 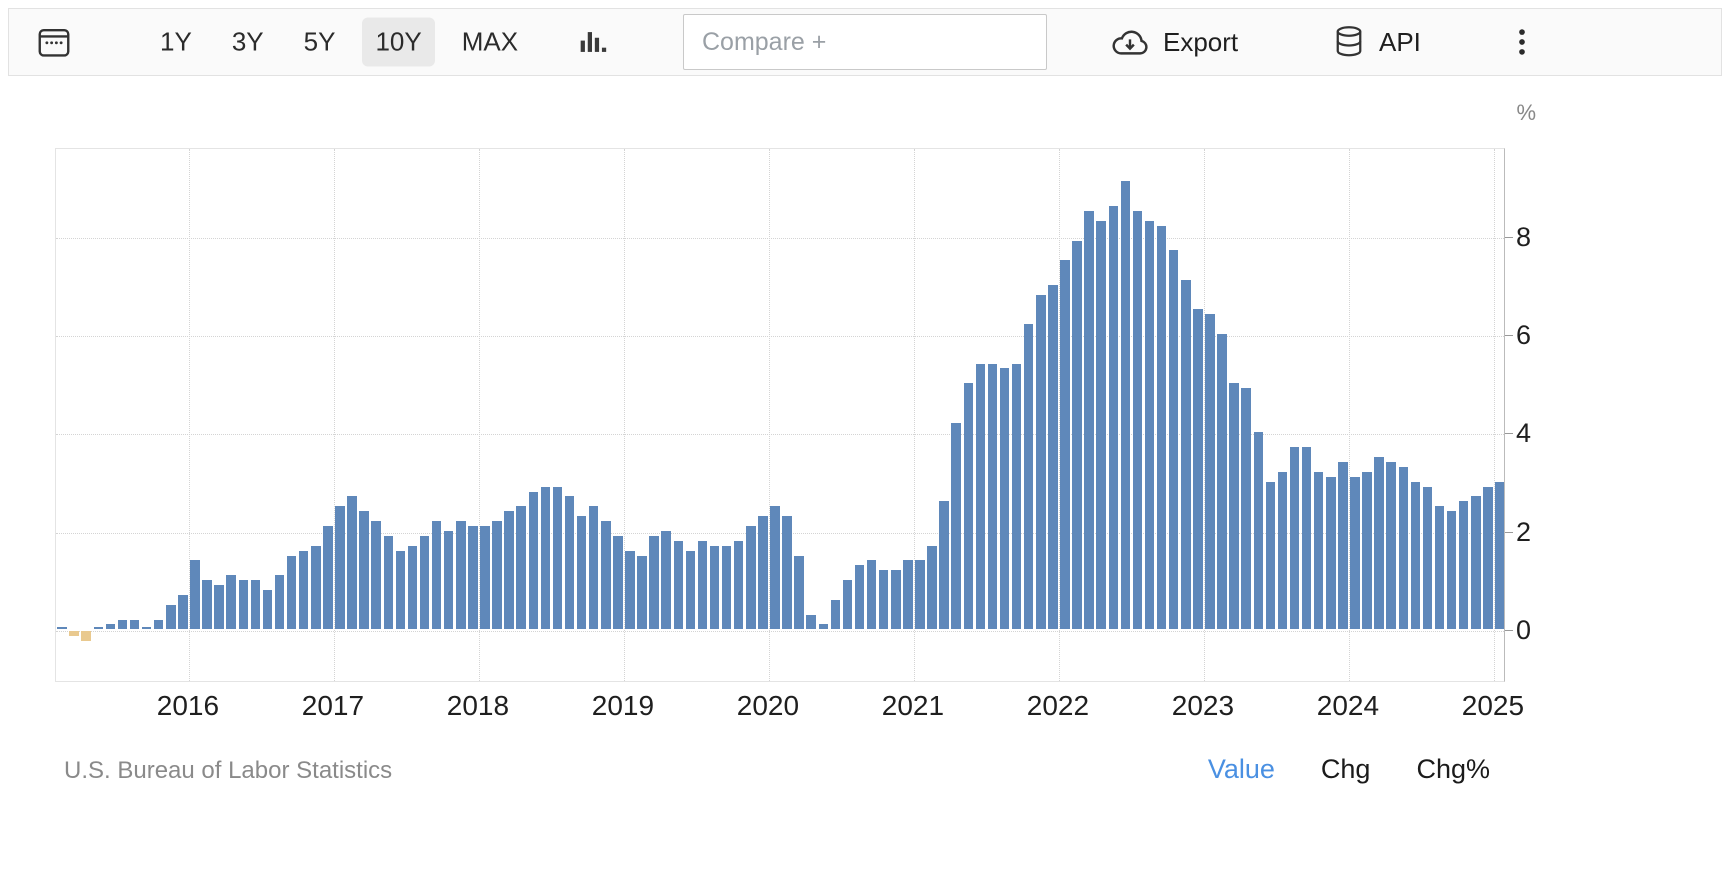 I want to click on series-mode-chg-pct: Chg%, so click(x=1453, y=769).